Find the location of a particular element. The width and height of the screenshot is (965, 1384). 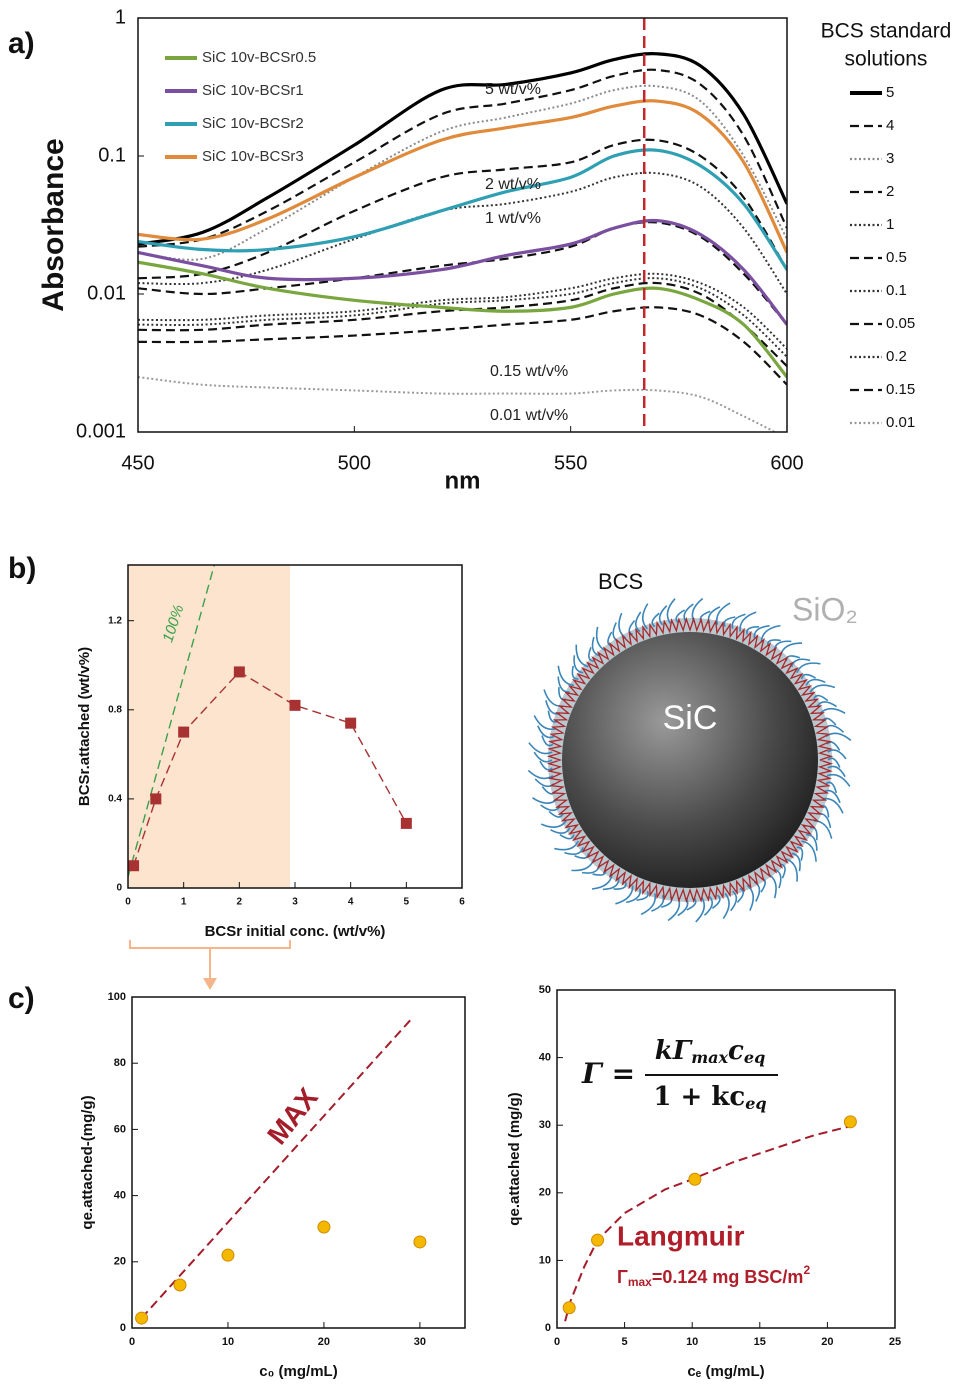

legend-label: 1 is located at coordinates (890, 224).